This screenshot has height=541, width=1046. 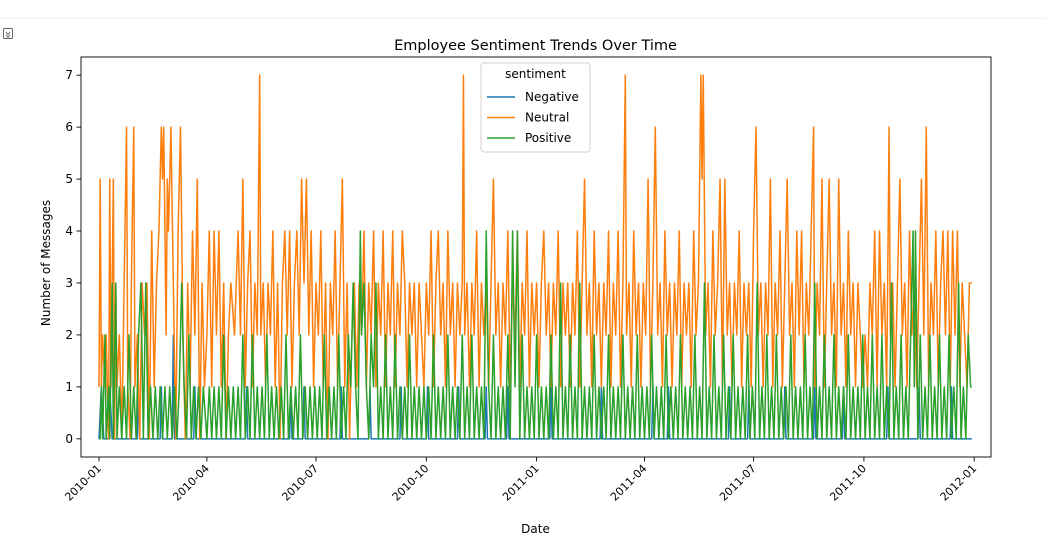 I want to click on legend-label-neutral: Neutral, so click(x=547, y=118).